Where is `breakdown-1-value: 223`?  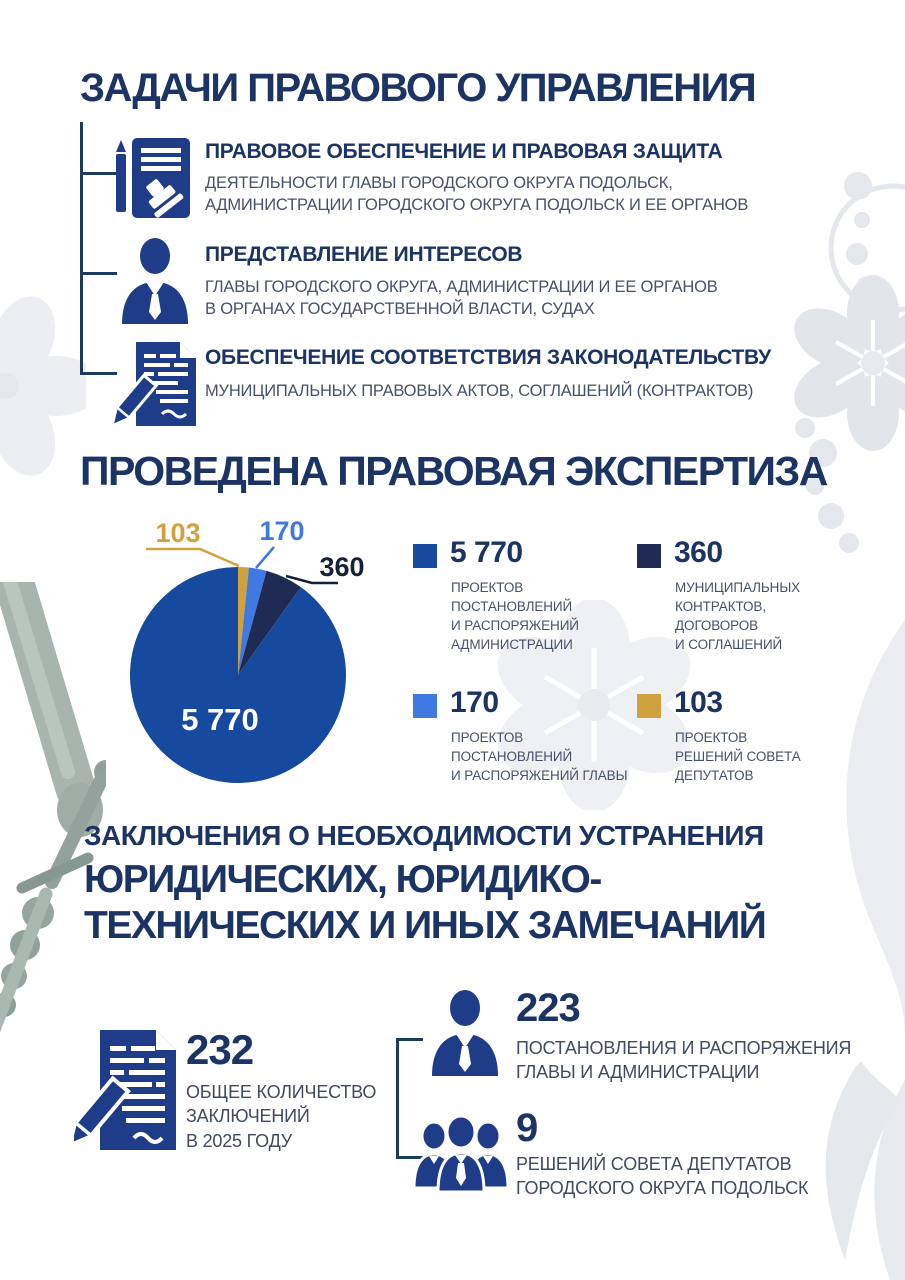 breakdown-1-value: 223 is located at coordinates (548, 1008).